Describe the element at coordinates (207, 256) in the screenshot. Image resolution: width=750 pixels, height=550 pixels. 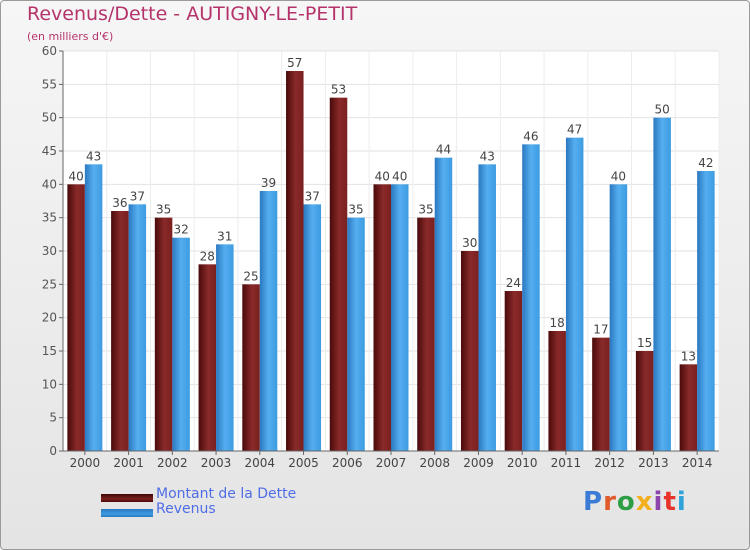
I see `data-label-dette: 28` at that location.